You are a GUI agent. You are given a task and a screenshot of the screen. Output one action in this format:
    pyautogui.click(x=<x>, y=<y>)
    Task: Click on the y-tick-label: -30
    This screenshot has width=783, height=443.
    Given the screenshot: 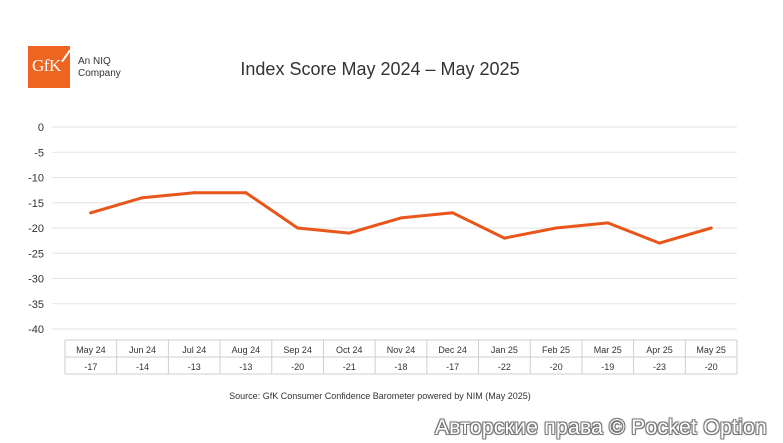 What is the action you would take?
    pyautogui.click(x=36, y=280)
    